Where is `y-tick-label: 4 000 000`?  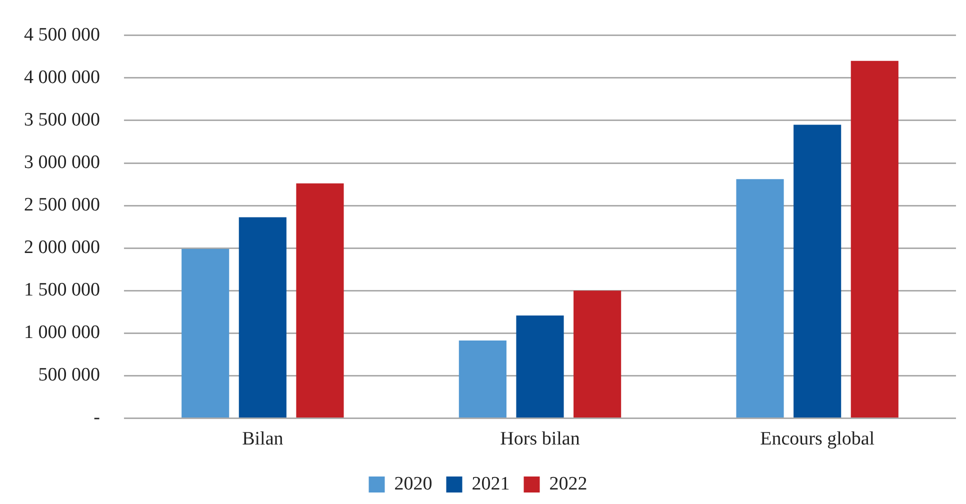 y-tick-label: 4 000 000 is located at coordinates (62, 77).